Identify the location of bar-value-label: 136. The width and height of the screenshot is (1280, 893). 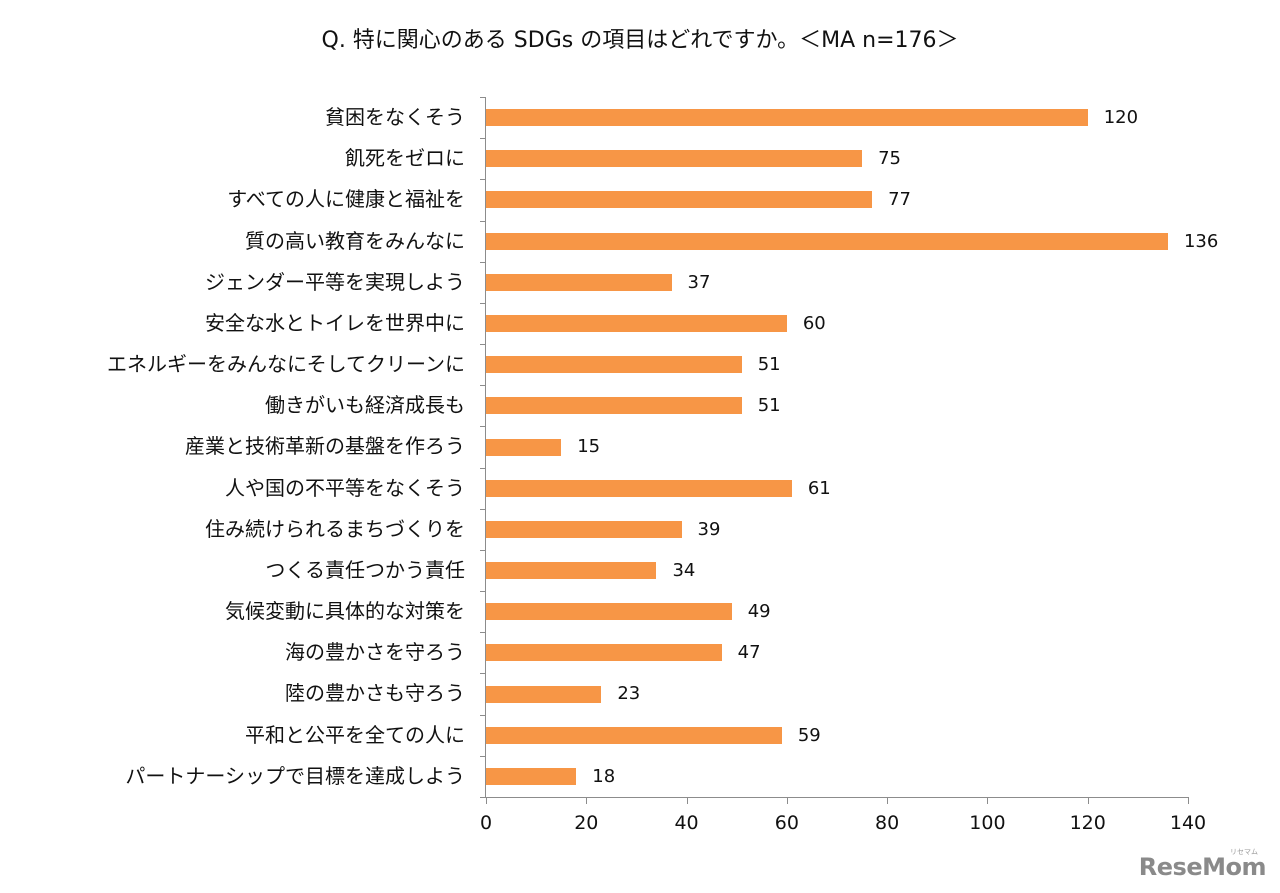
(1201, 241).